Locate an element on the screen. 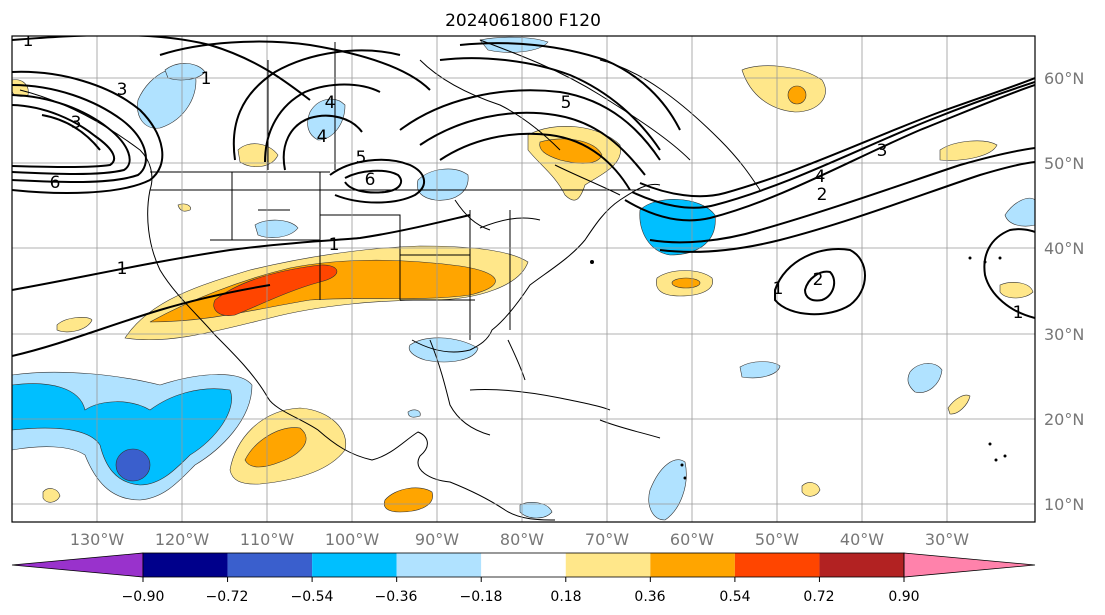 The width and height of the screenshot is (1105, 615). lon-label: 100°W is located at coordinates (352, 539).